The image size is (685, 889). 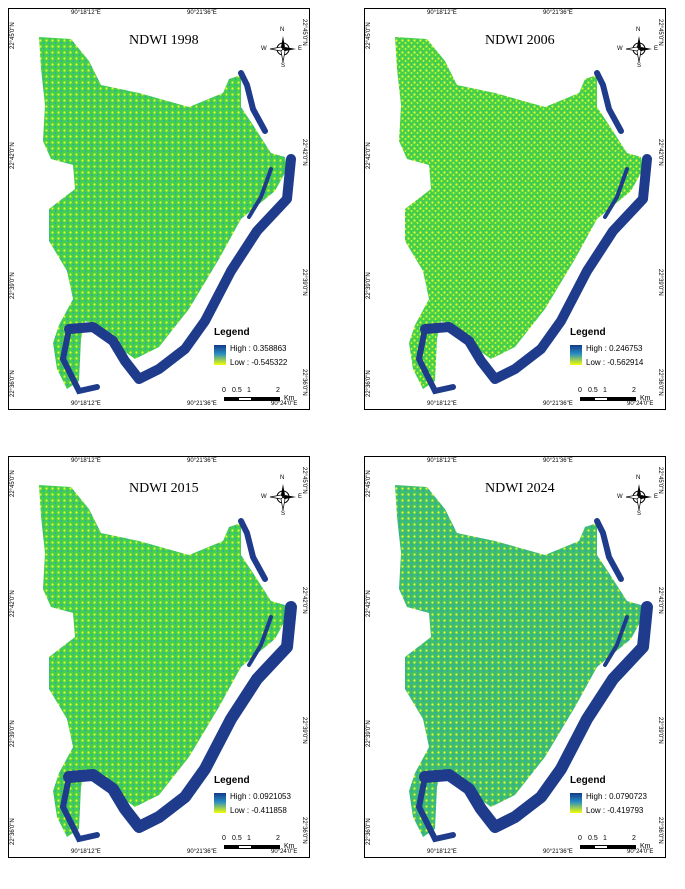 I want to click on legend-low: Low : -0.411858, so click(x=258, y=810).